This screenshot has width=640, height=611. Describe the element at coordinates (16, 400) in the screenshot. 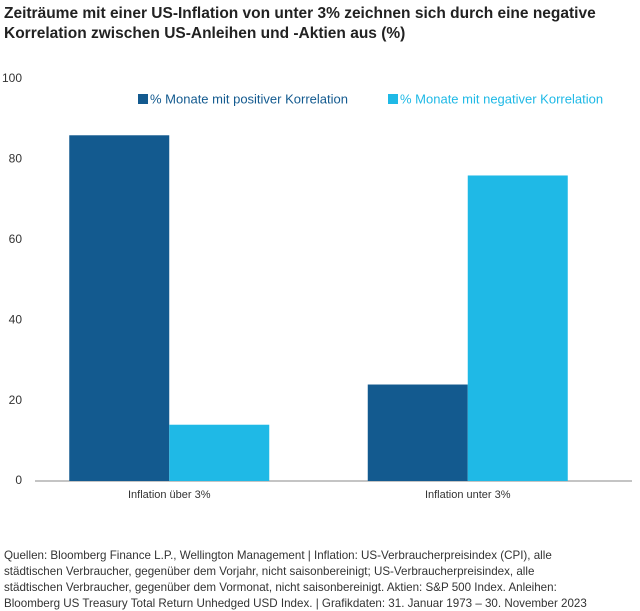

I see `y-tick-label: 20` at that location.